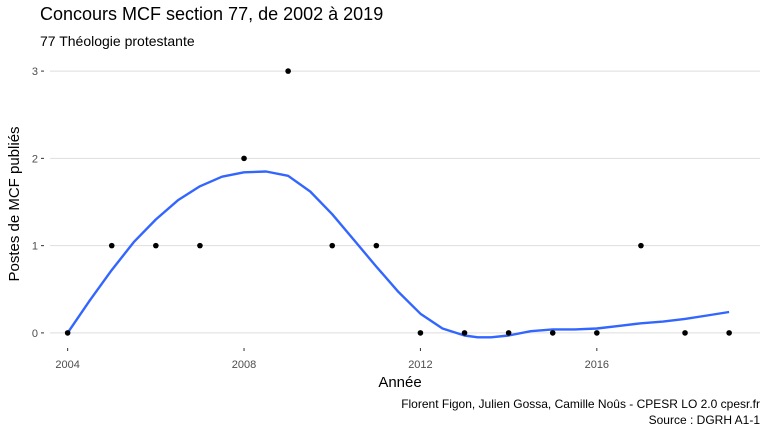 This screenshot has width=768, height=432. What do you see at coordinates (597, 365) in the screenshot?
I see `x-tick-label: 2016` at bounding box center [597, 365].